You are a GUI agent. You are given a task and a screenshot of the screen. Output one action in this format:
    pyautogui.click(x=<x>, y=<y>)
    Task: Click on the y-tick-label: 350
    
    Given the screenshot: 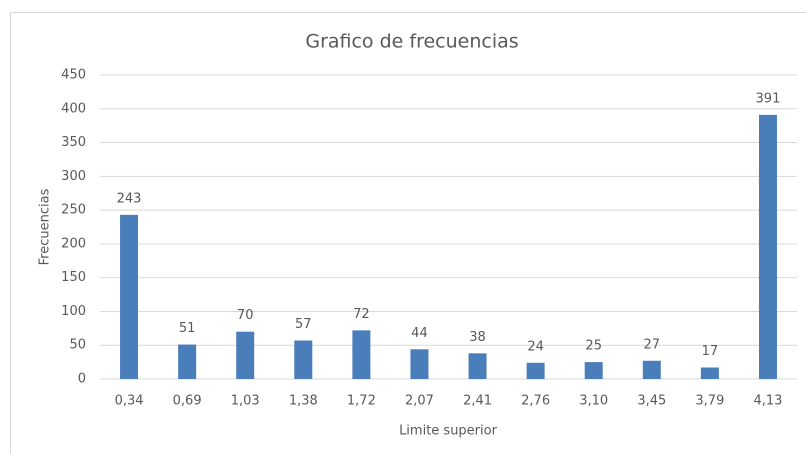 What is the action you would take?
    pyautogui.click(x=73, y=142)
    